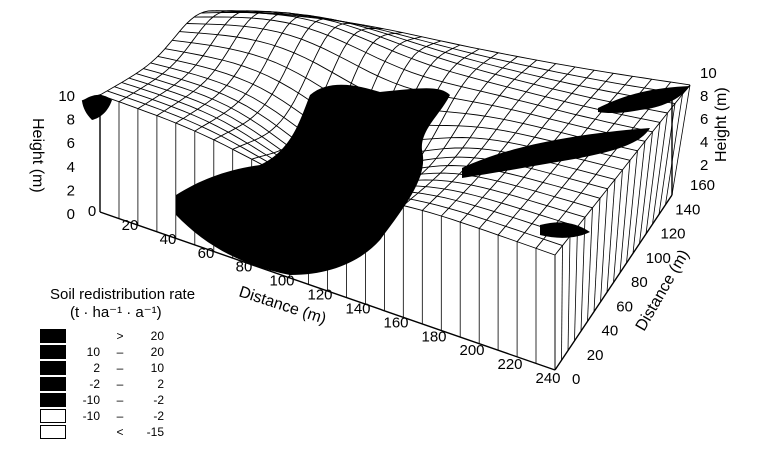 The width and height of the screenshot is (760, 449). What do you see at coordinates (721, 124) in the screenshot?
I see `right-height-axis-label: Height (m)` at bounding box center [721, 124].